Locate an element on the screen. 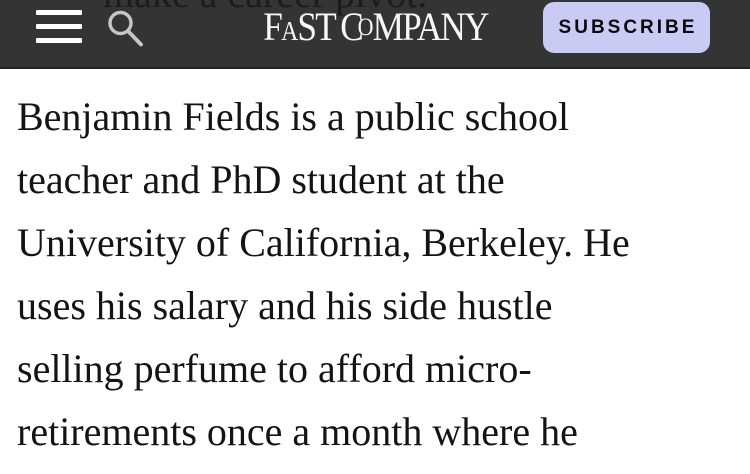 The width and height of the screenshot is (750, 474). logo-letters-st: ST is located at coordinates (316, 26).